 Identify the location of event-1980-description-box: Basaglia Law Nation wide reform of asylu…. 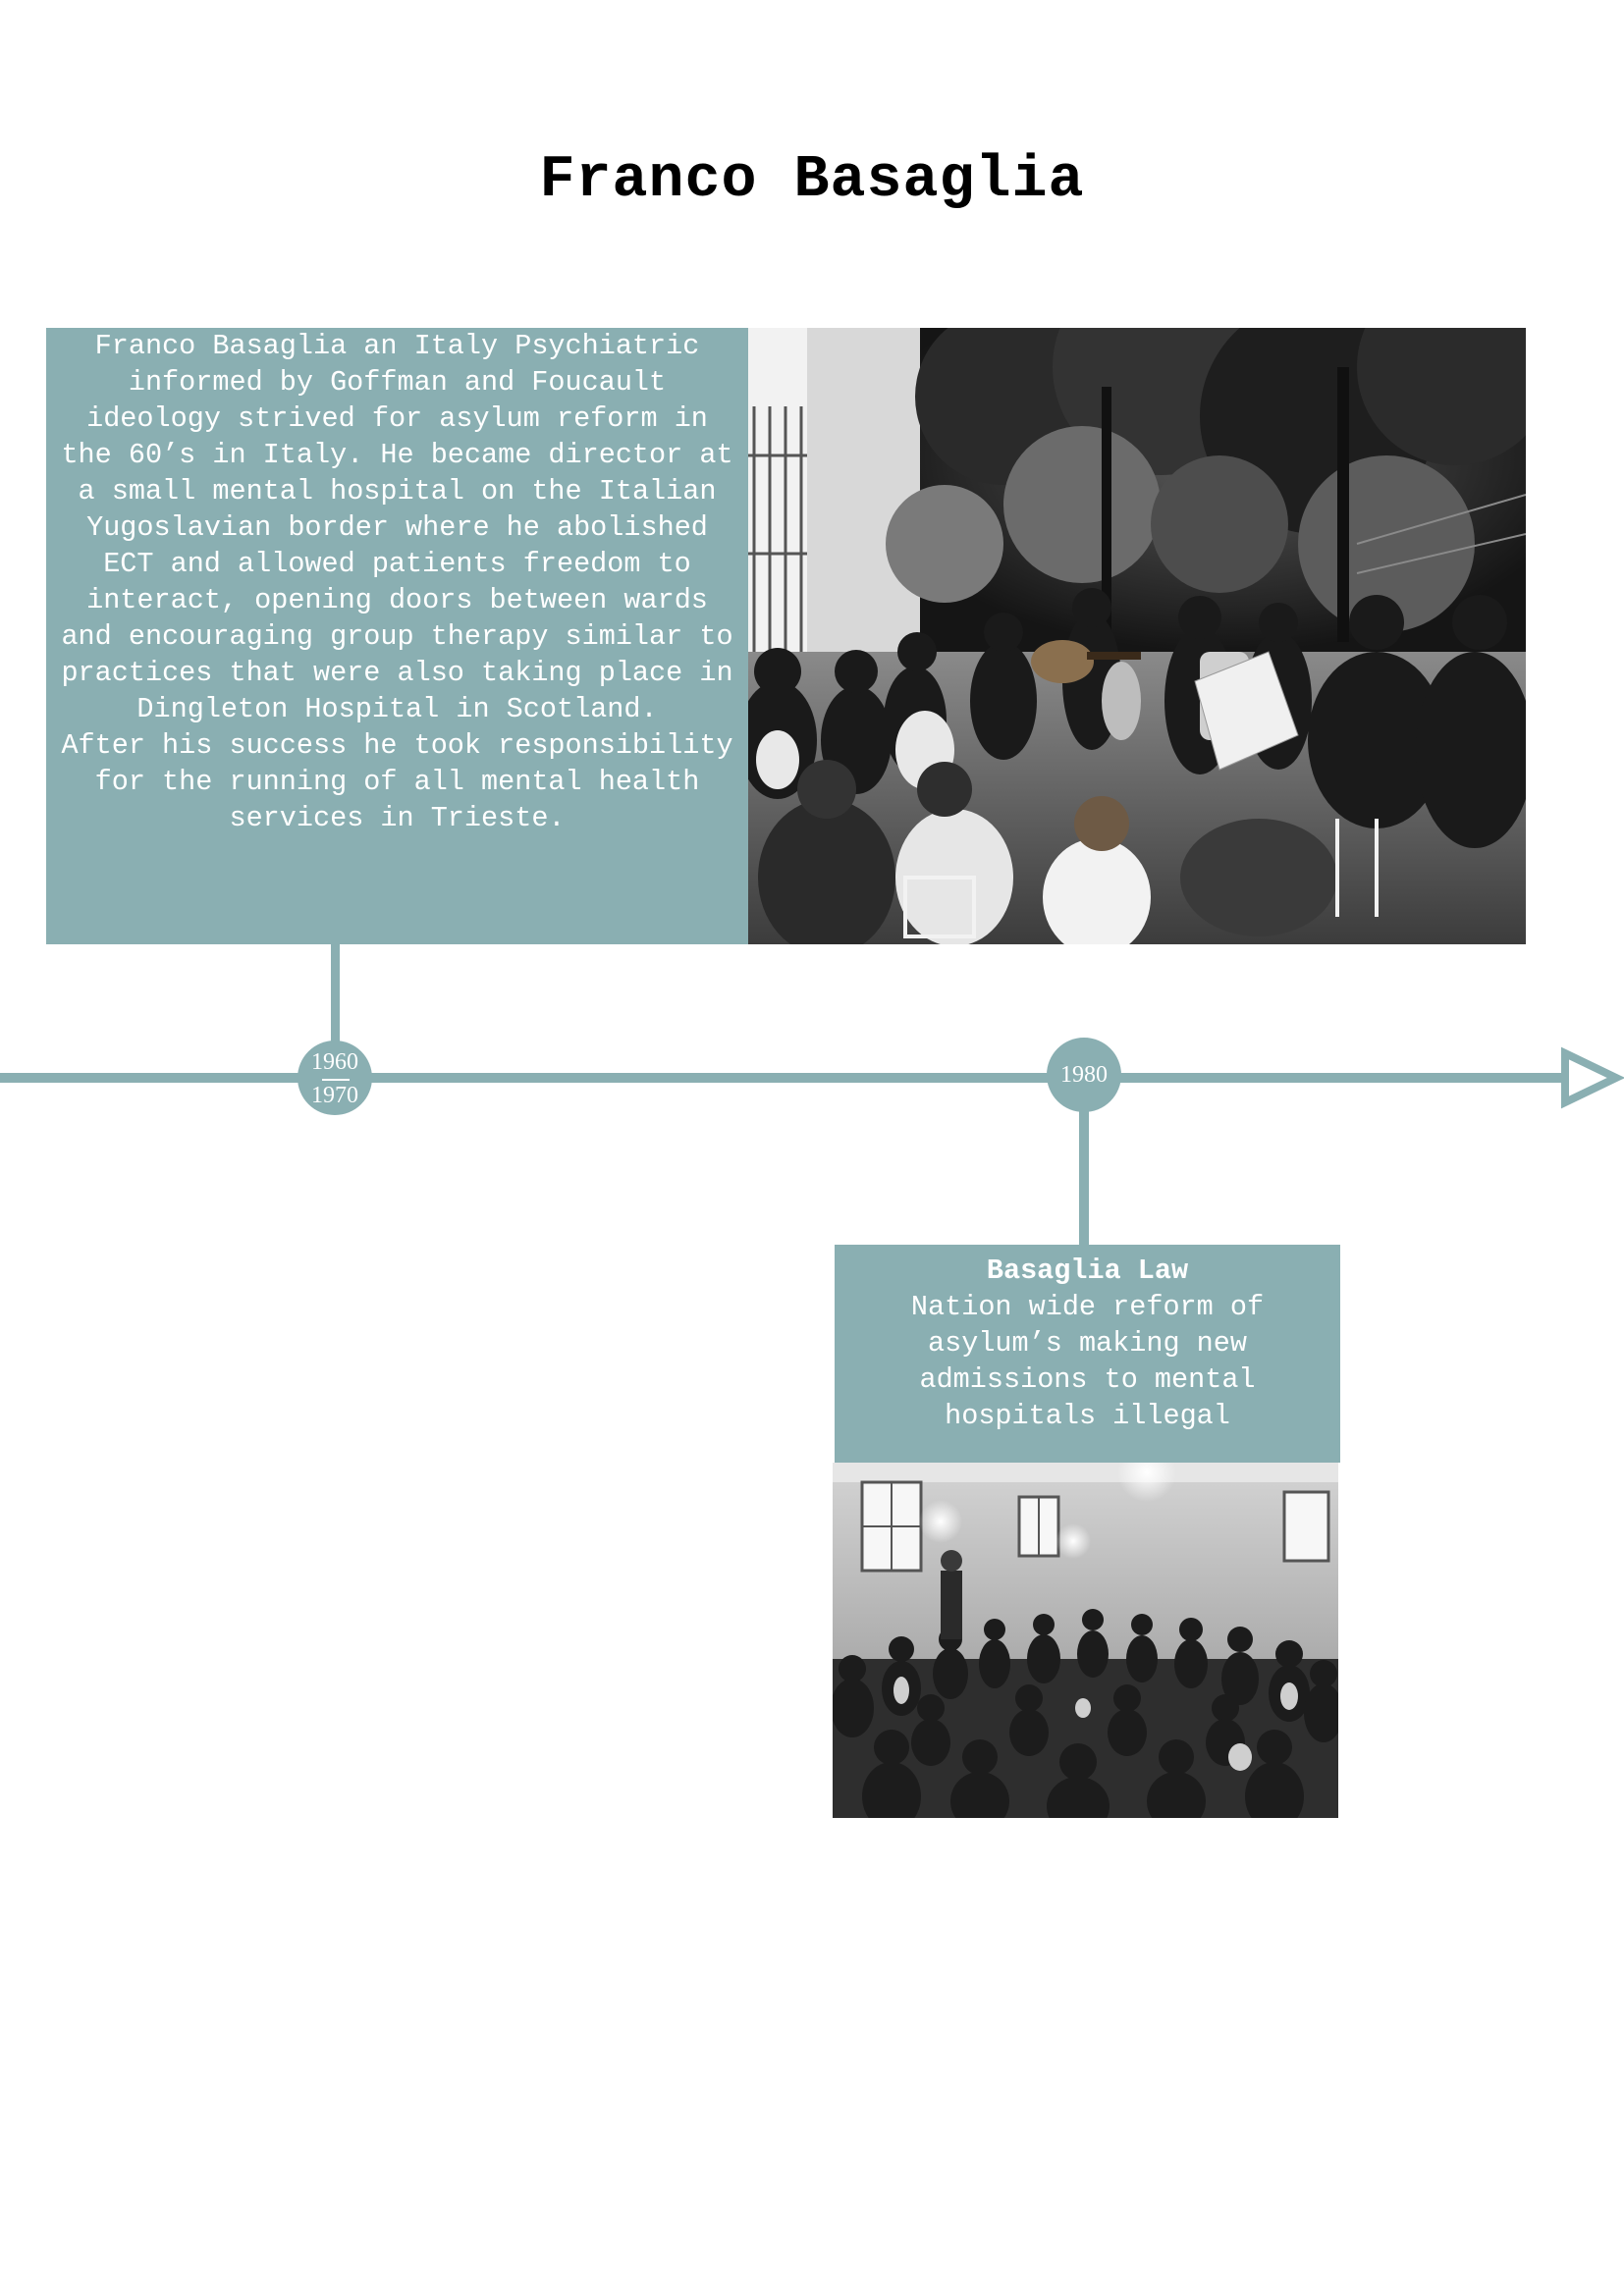
(1087, 1354).